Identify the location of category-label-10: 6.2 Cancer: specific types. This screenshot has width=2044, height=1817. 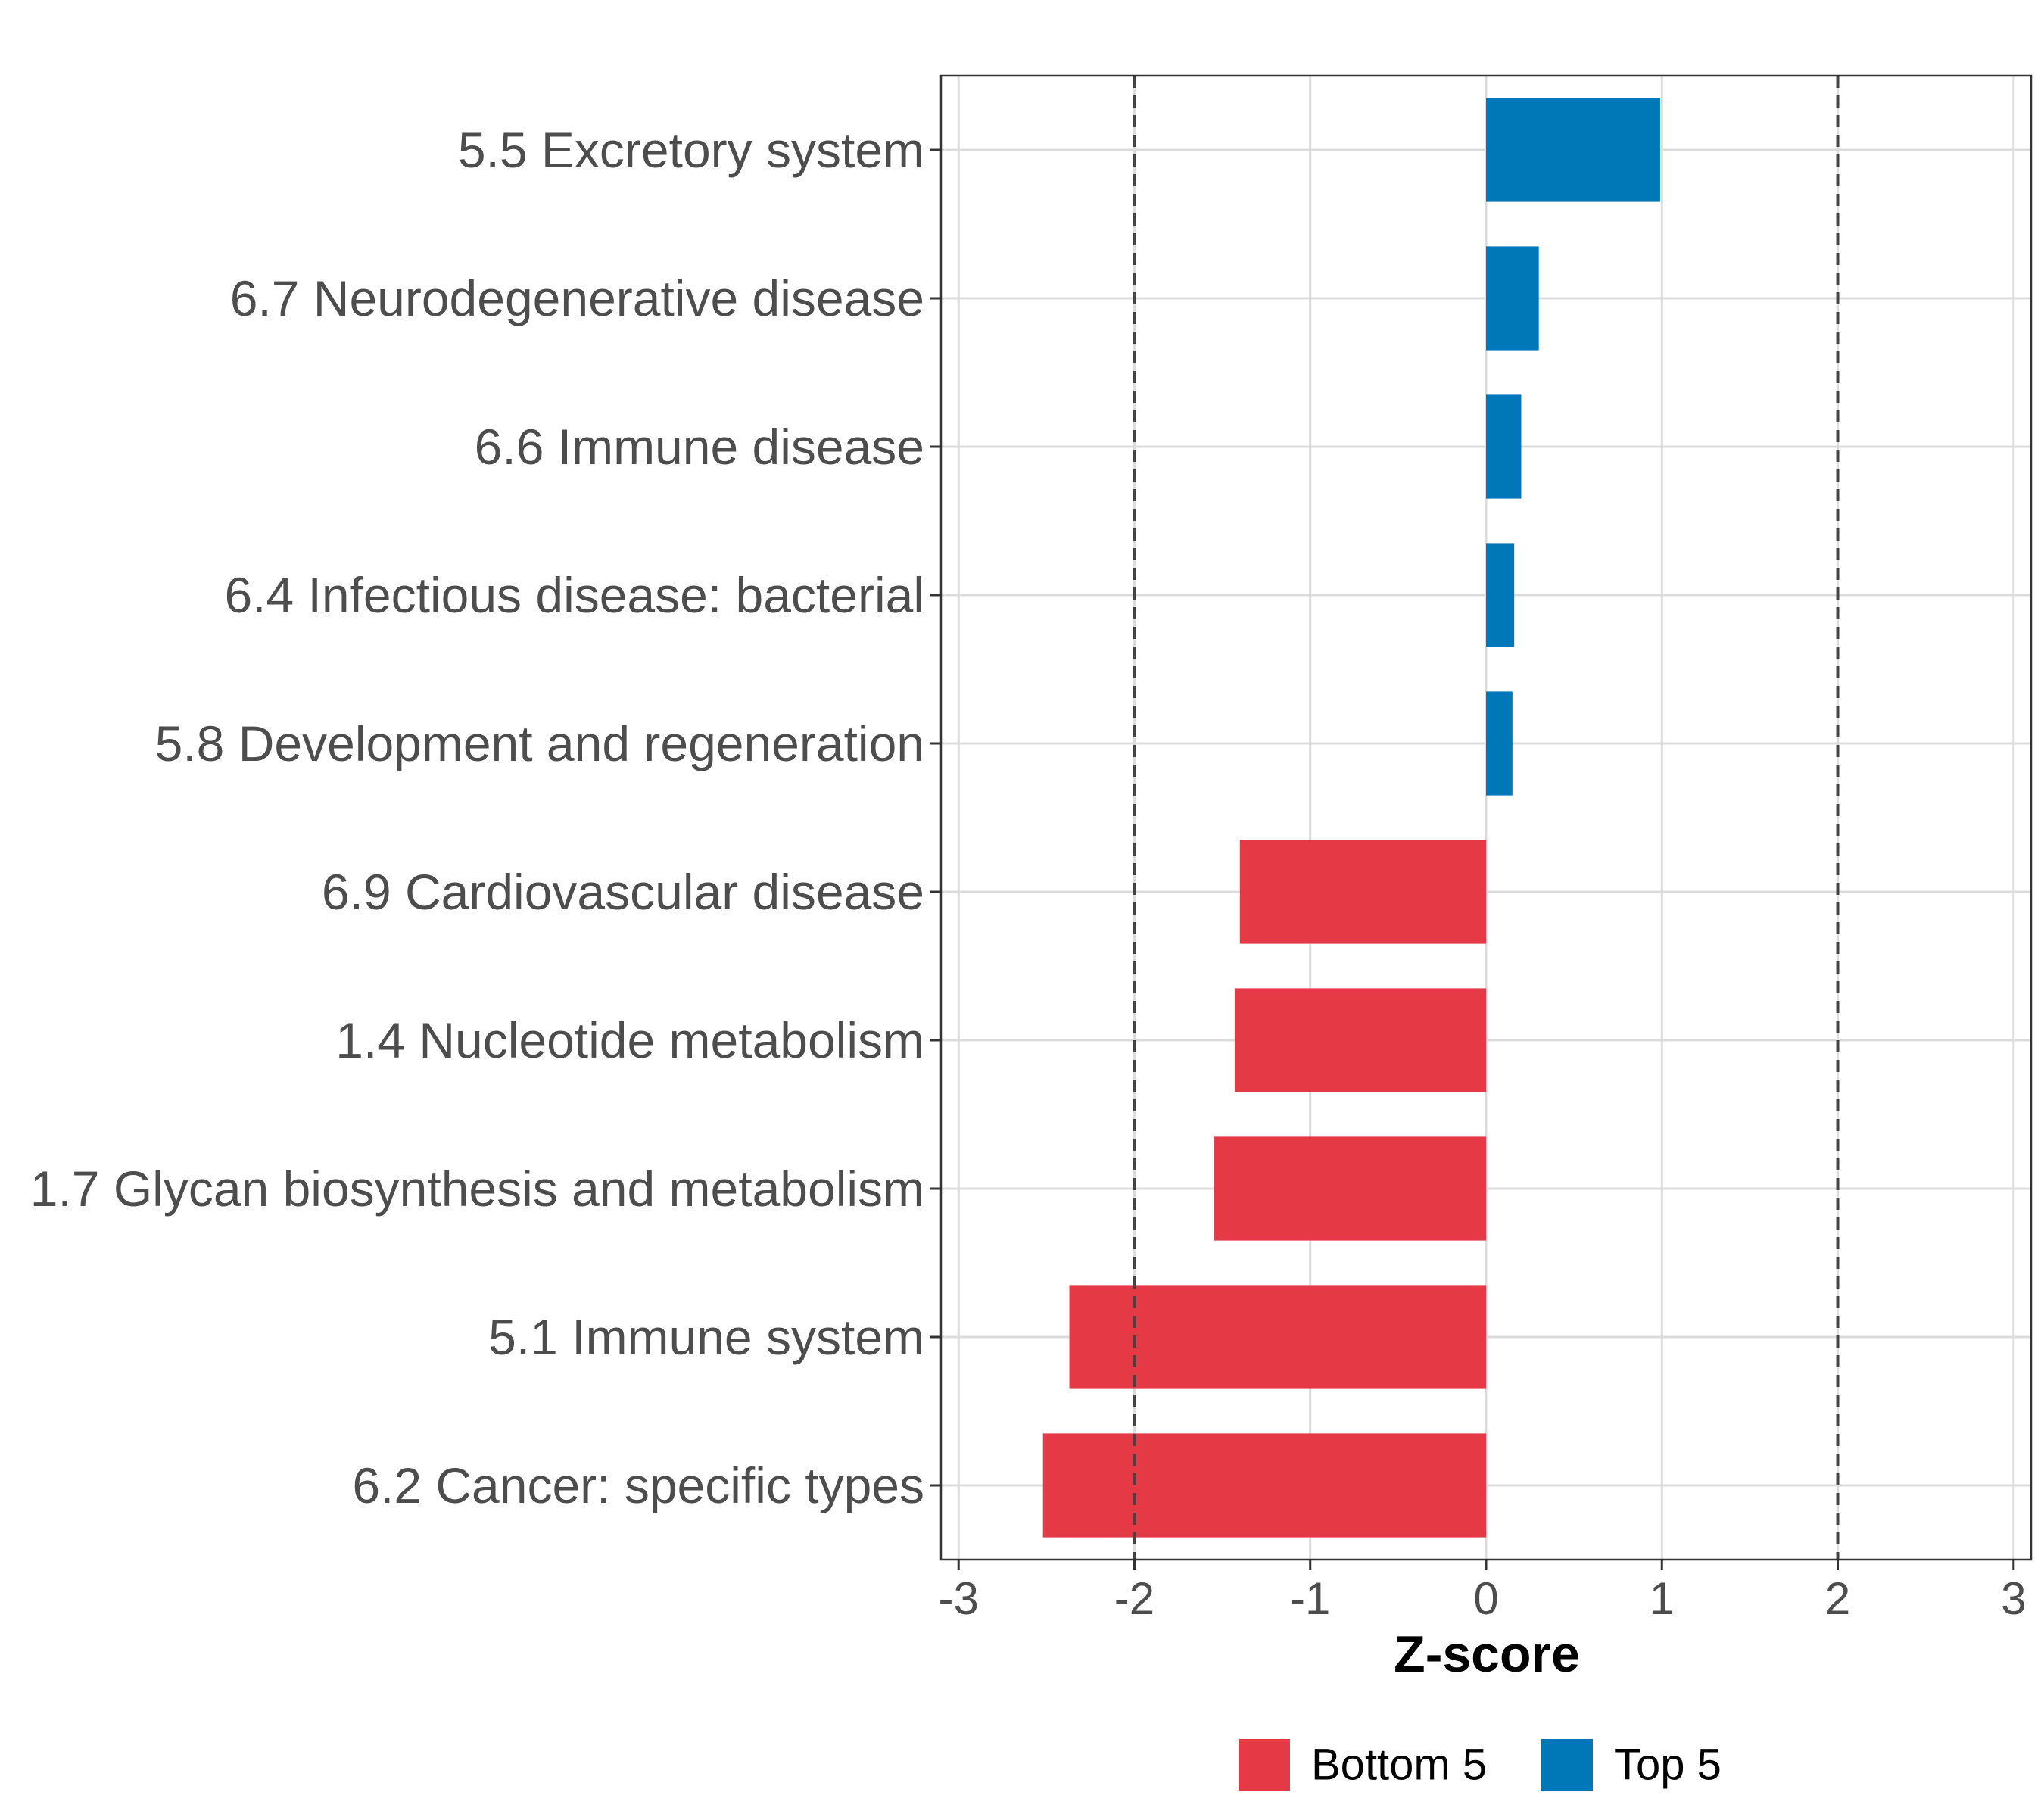
(638, 1485).